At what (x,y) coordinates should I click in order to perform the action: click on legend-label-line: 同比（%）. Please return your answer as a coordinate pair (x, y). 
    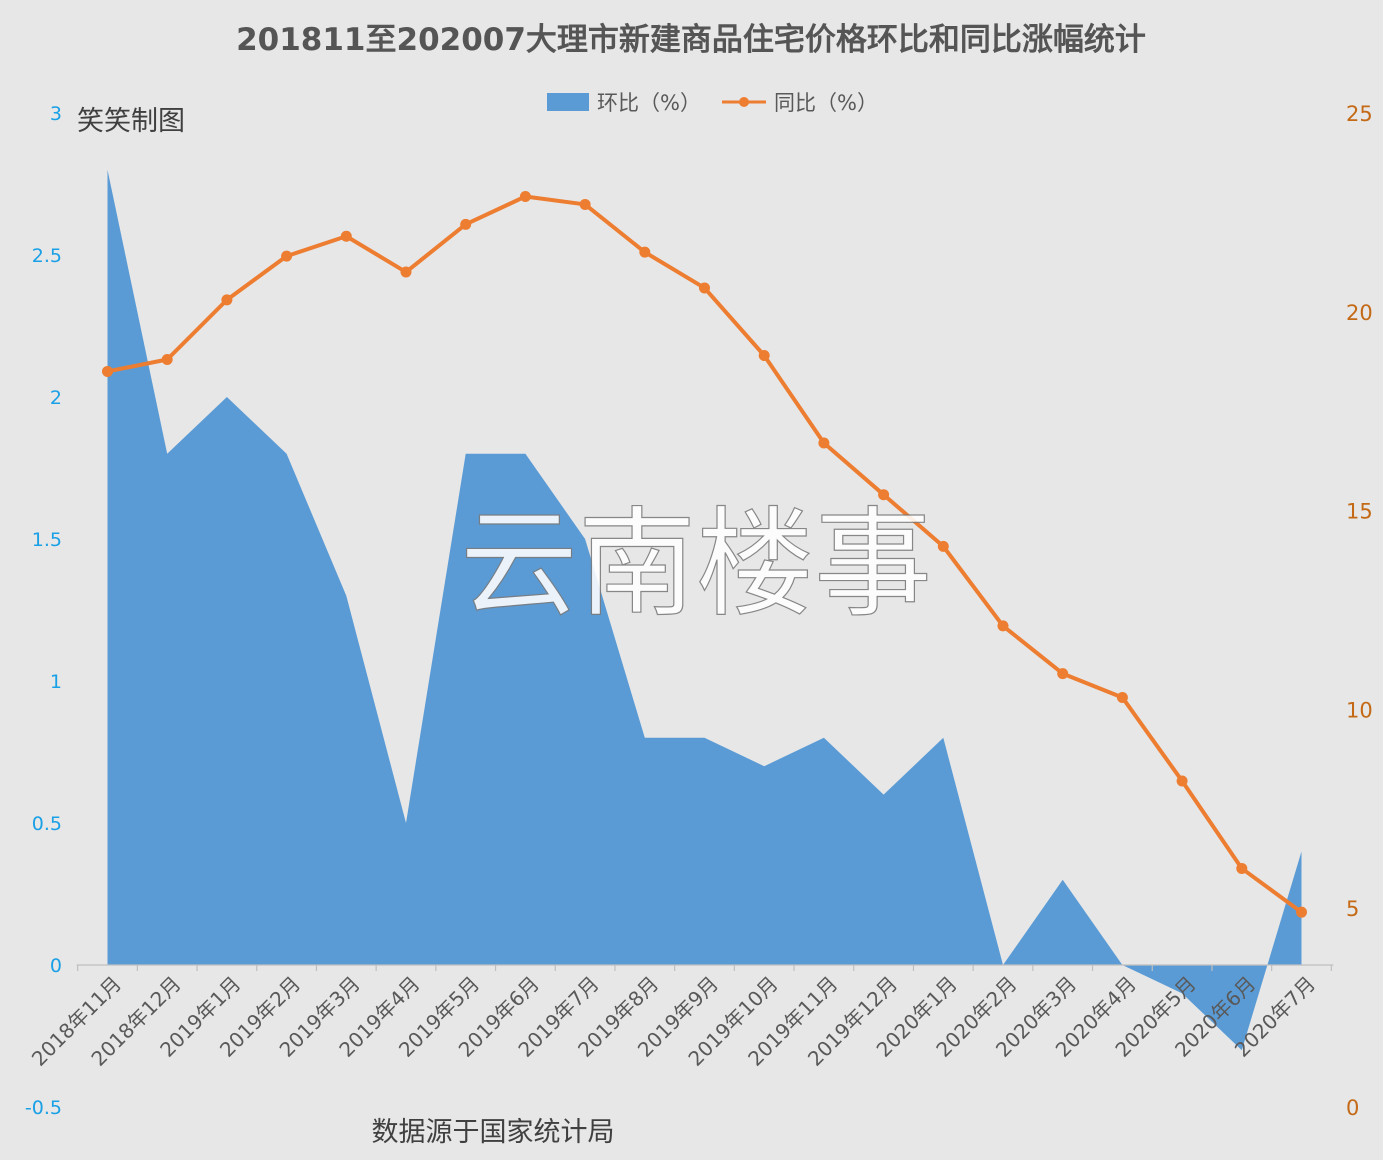
    Looking at the image, I should click on (826, 103).